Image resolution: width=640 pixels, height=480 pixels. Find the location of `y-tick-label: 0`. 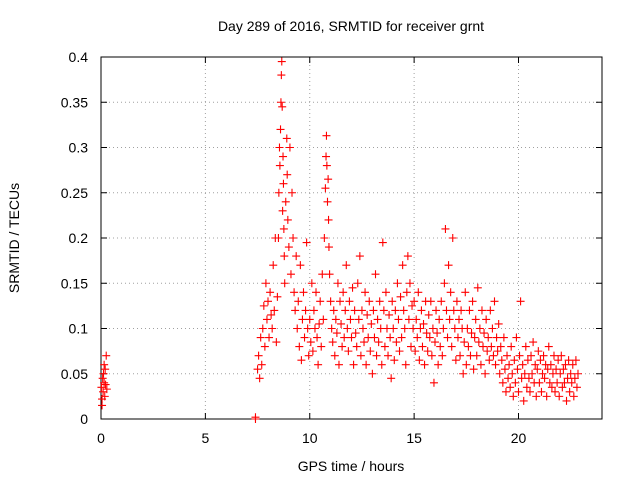

y-tick-label: 0 is located at coordinates (84, 419).